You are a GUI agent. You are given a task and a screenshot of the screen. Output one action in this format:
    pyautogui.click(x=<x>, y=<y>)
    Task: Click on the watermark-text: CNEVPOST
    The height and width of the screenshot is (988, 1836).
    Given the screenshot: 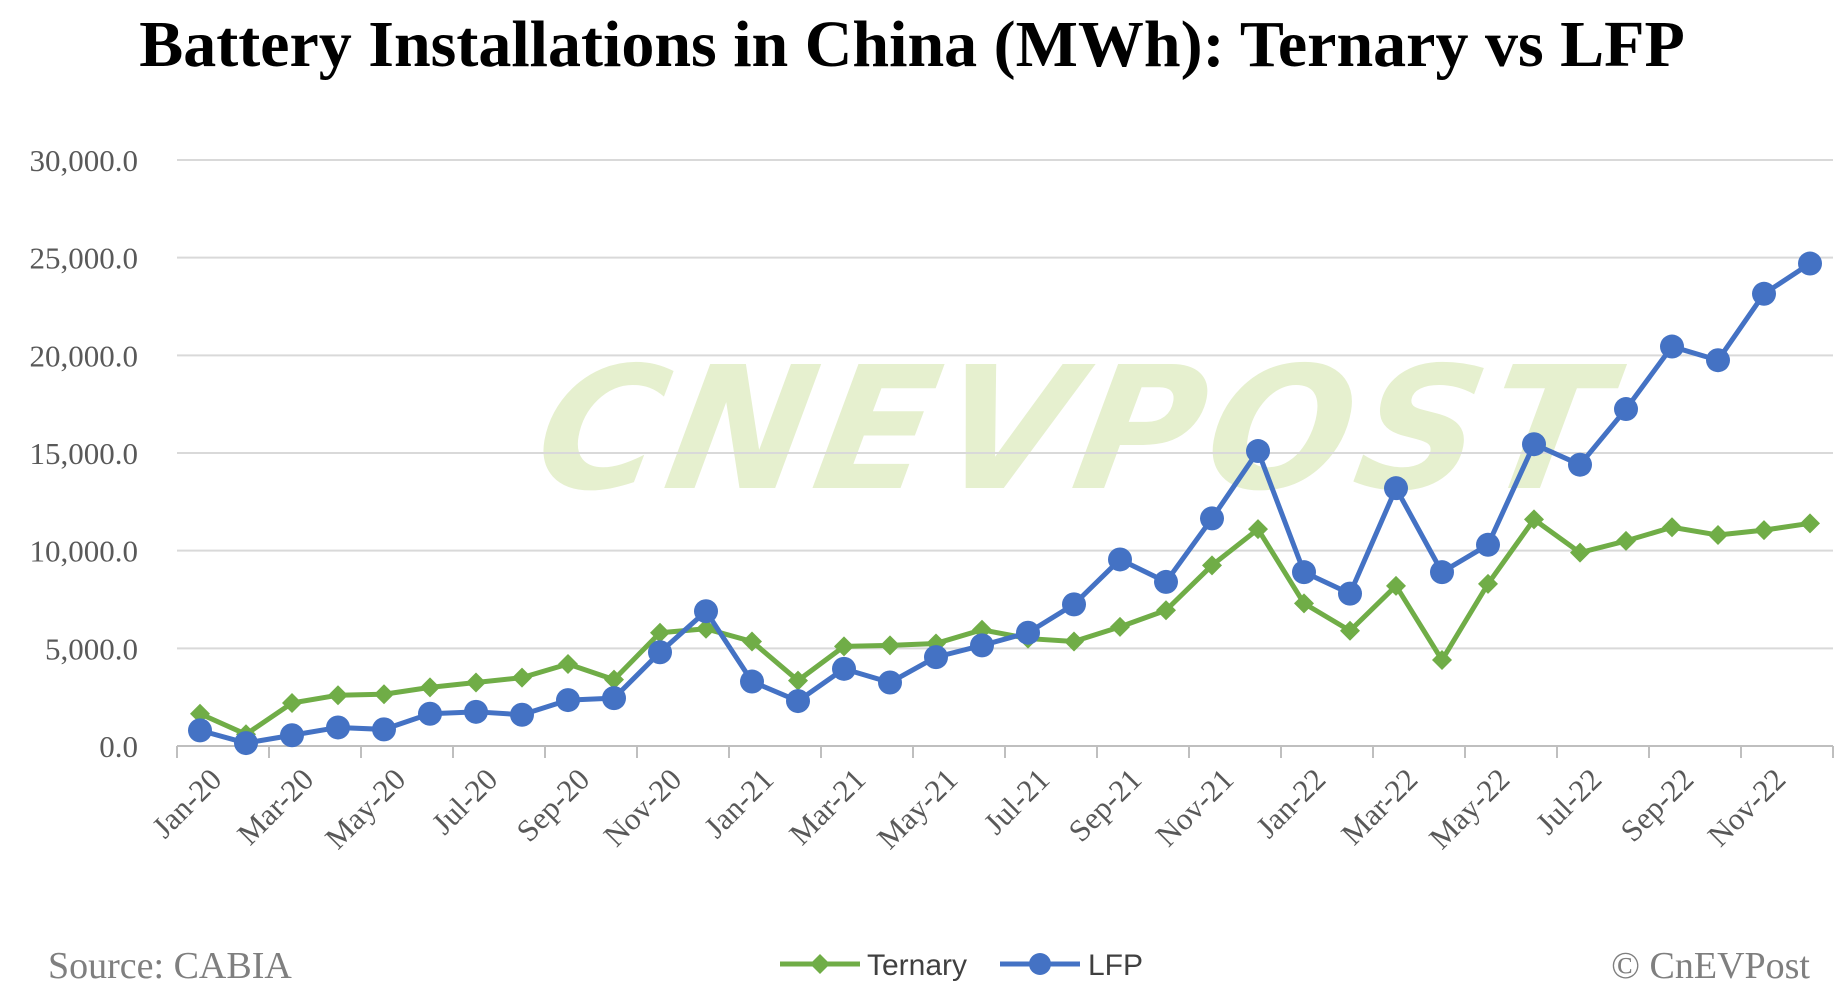 What is the action you would take?
    pyautogui.click(x=1078, y=429)
    